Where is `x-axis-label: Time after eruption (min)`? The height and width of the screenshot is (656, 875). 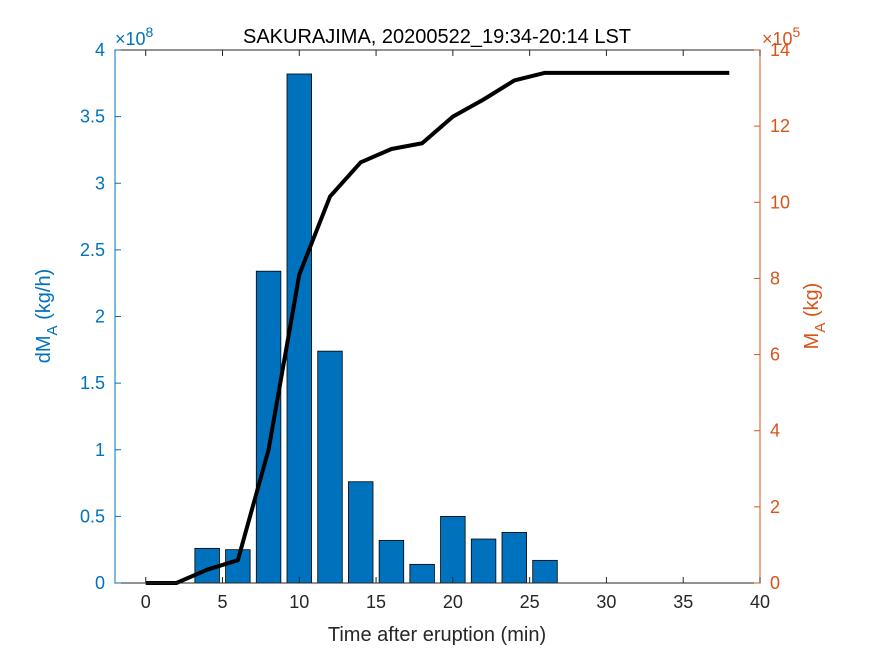
x-axis-label: Time after eruption (min) is located at coordinates (437, 635).